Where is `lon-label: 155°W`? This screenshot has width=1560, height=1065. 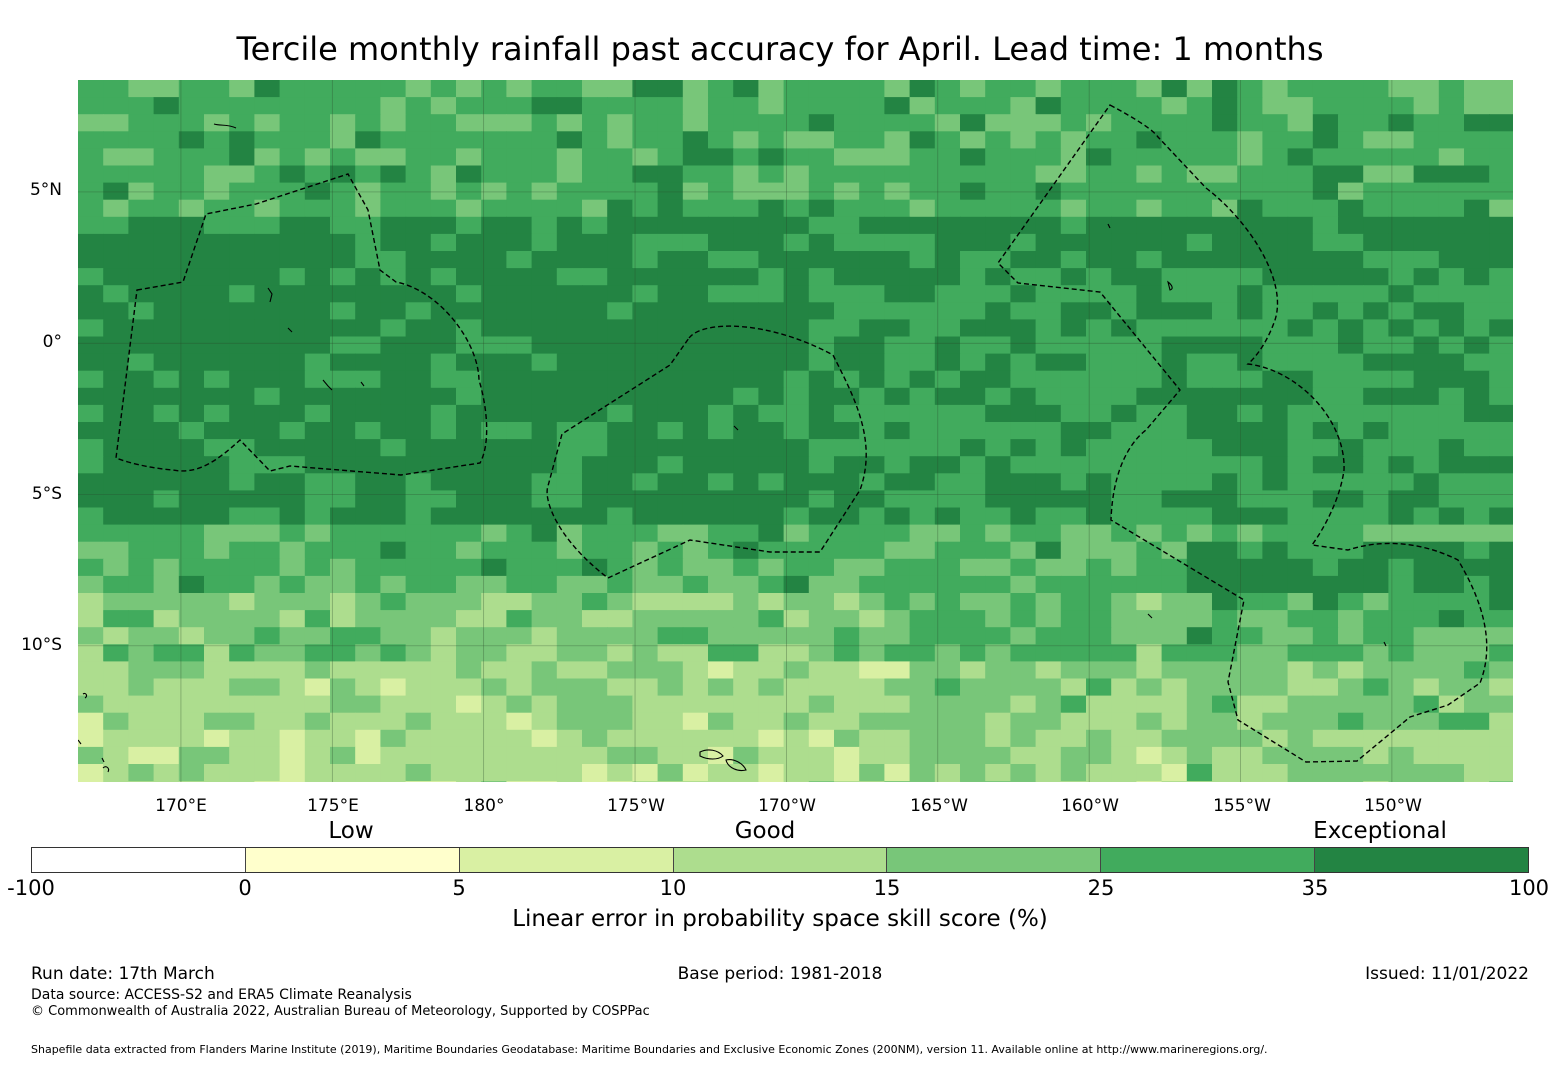
lon-label: 155°W is located at coordinates (1242, 806).